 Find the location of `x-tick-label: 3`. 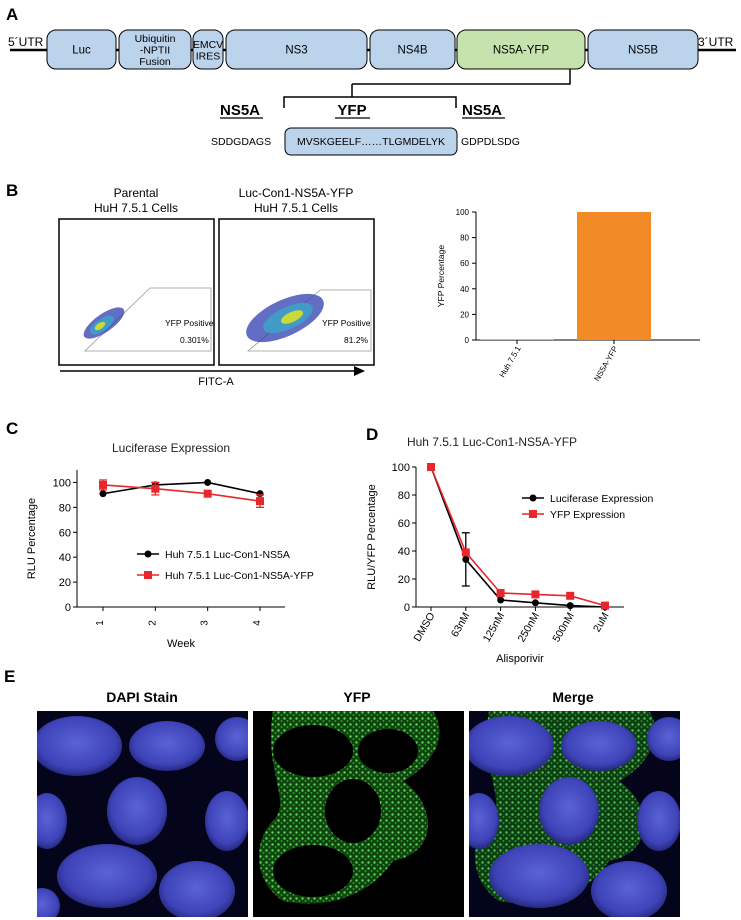

x-tick-label: 3 is located at coordinates (205, 623).